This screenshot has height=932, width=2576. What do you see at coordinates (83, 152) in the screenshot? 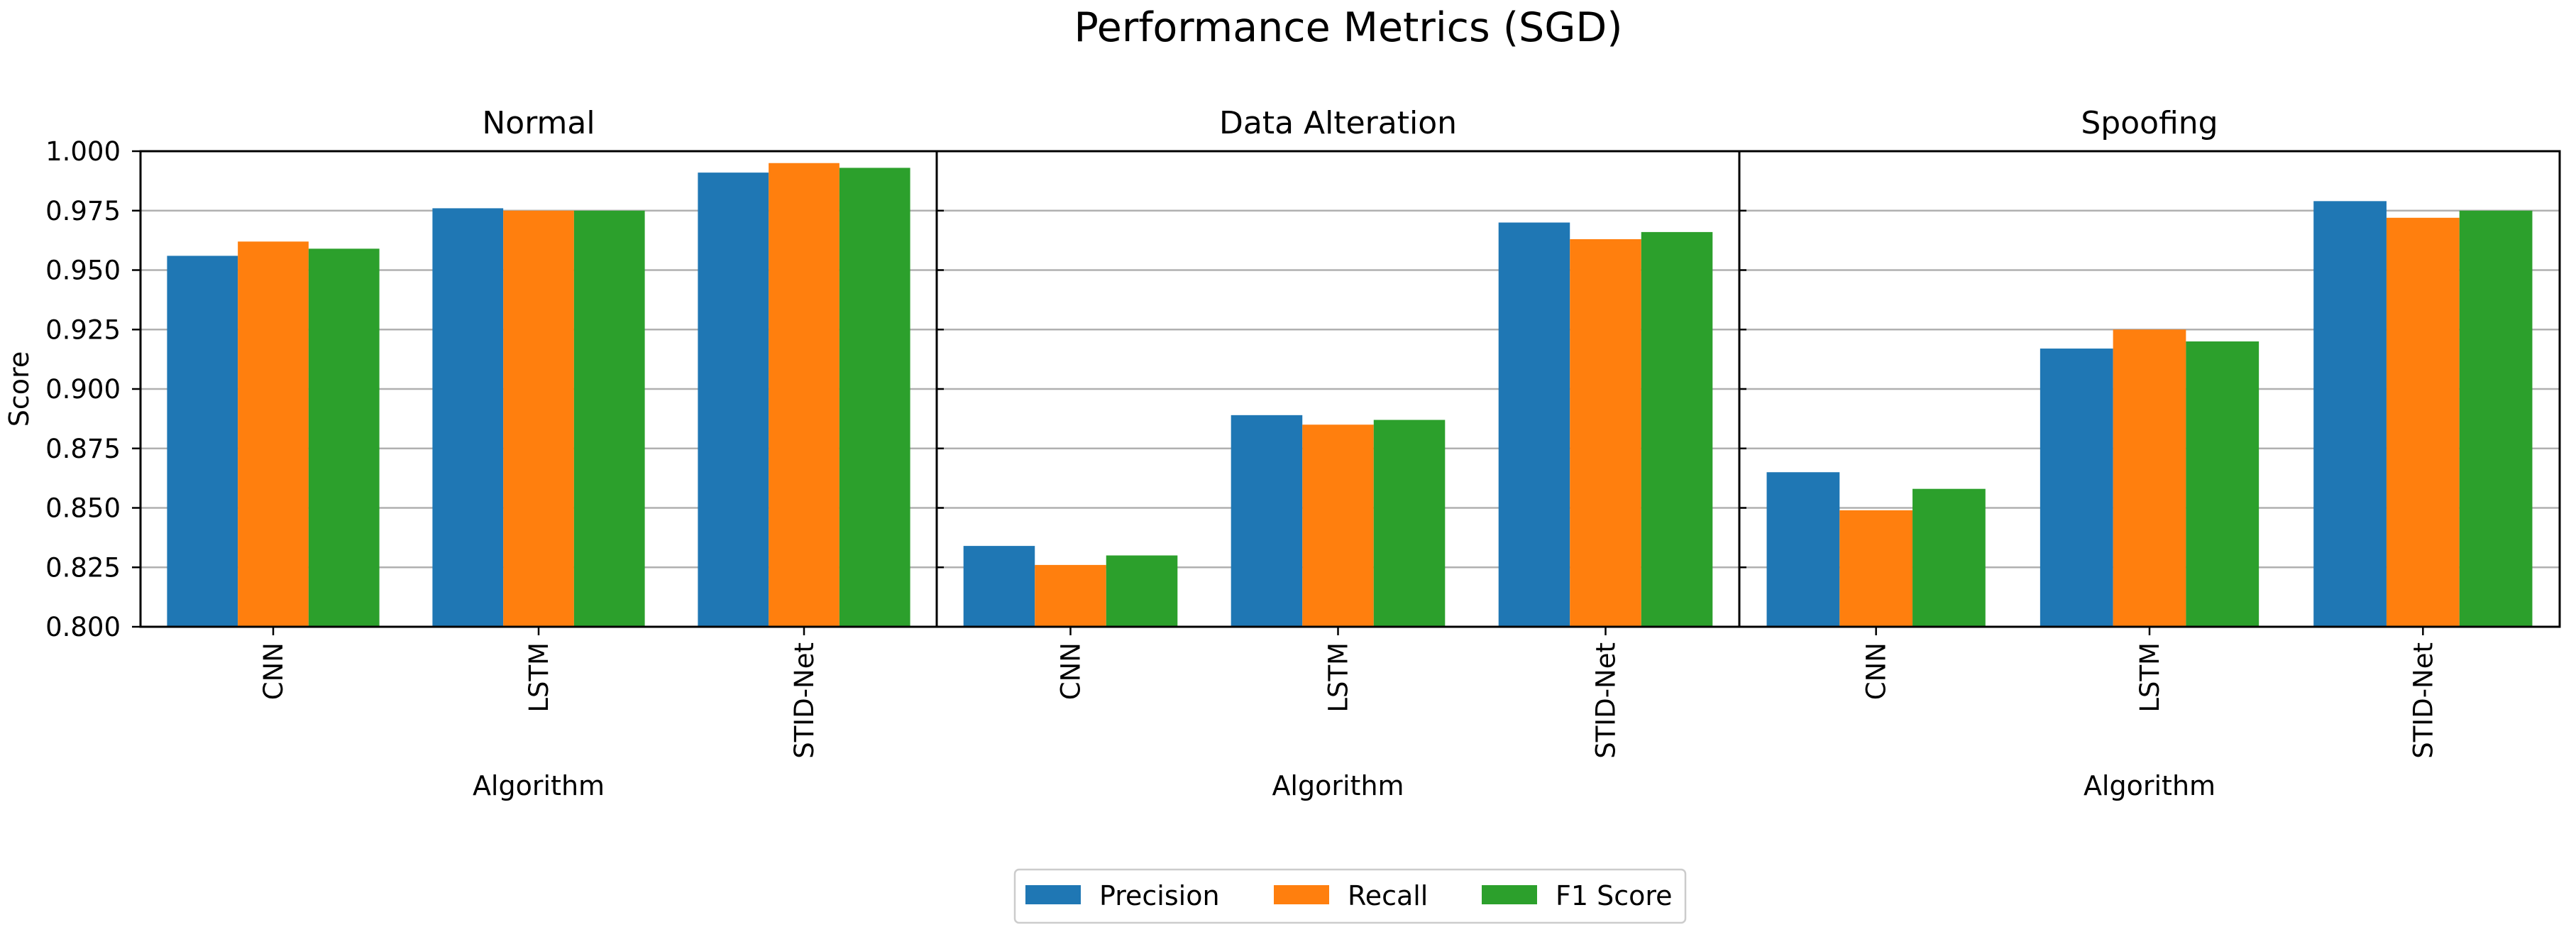
I see `y-tick-label: 1.000` at bounding box center [83, 152].